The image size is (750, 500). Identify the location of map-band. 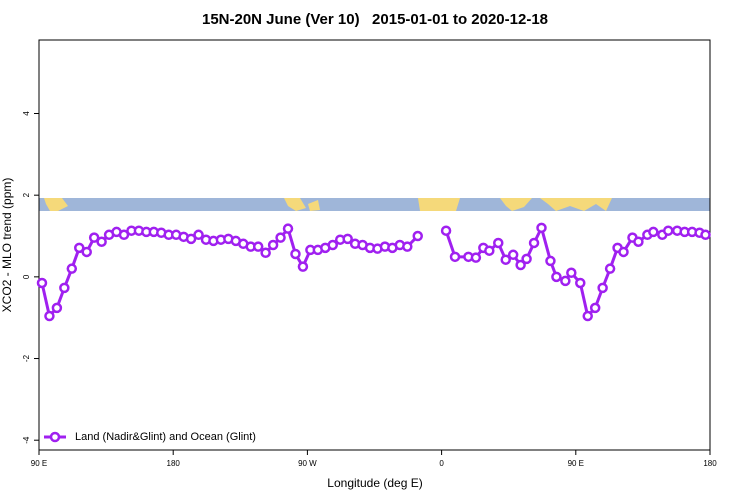
(374, 204).